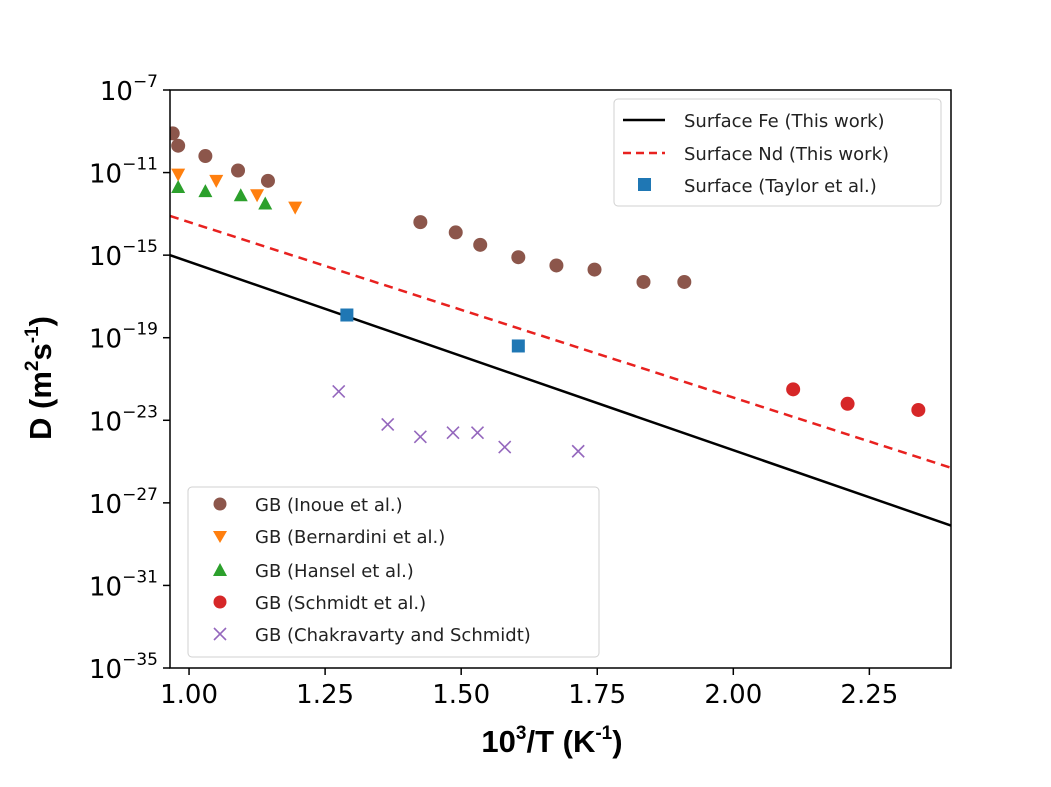 This screenshot has height=787, width=1051. I want to click on legend-label-surface-nd: Surface Nd (This work), so click(786, 154).